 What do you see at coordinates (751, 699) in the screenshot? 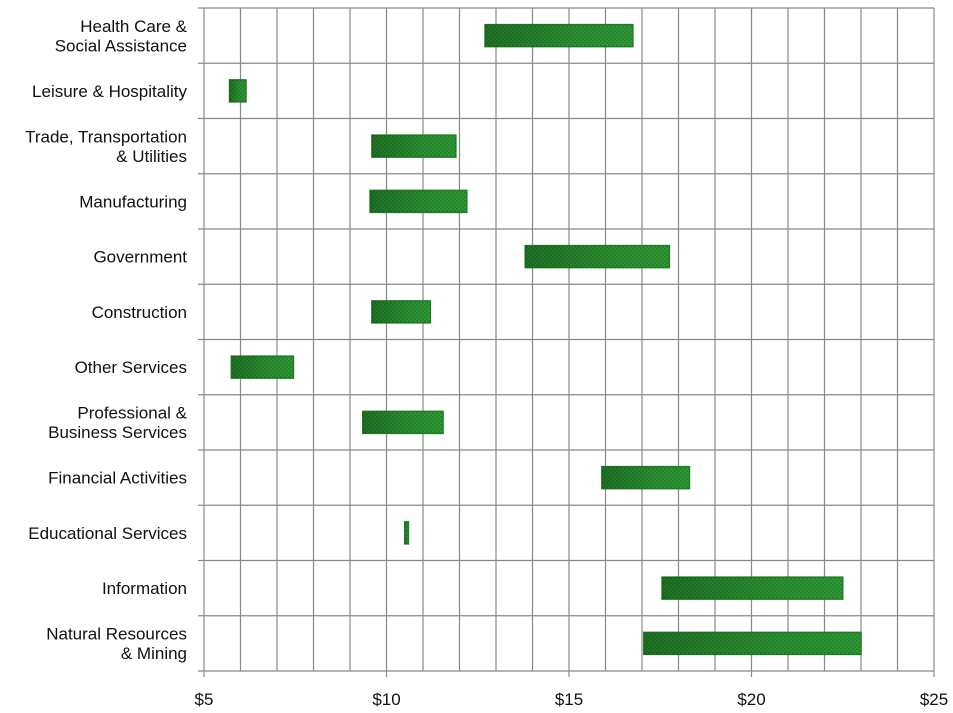
I see `x-tick-label: $20` at bounding box center [751, 699].